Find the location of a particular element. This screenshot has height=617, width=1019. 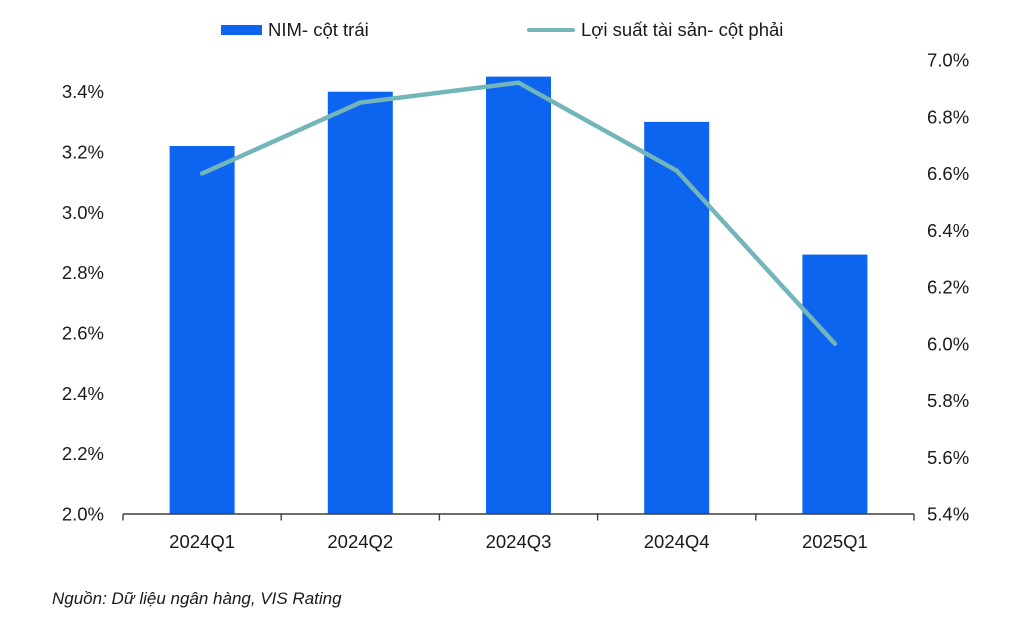

right-axis-label: 5.6% is located at coordinates (948, 457).